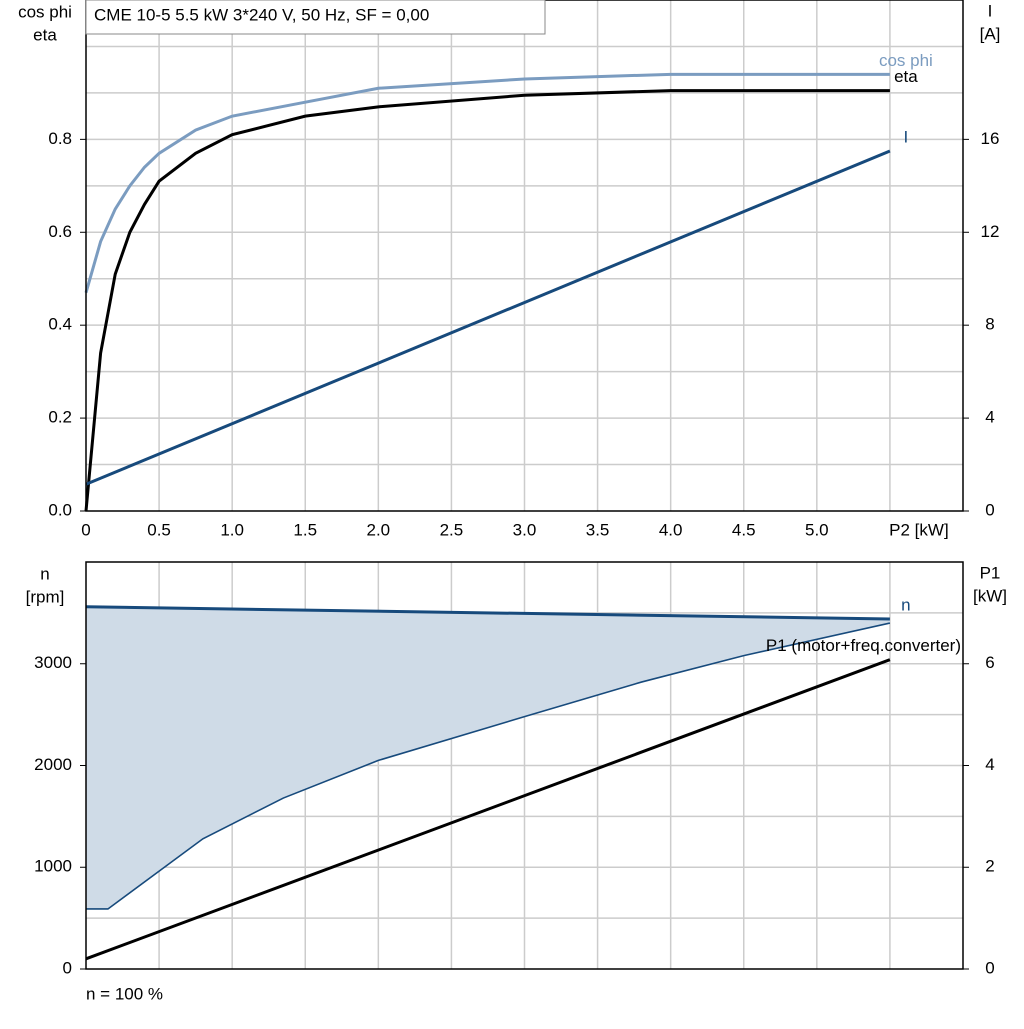 The width and height of the screenshot is (1024, 1029). I want to click on series-line, so click(487, 613).